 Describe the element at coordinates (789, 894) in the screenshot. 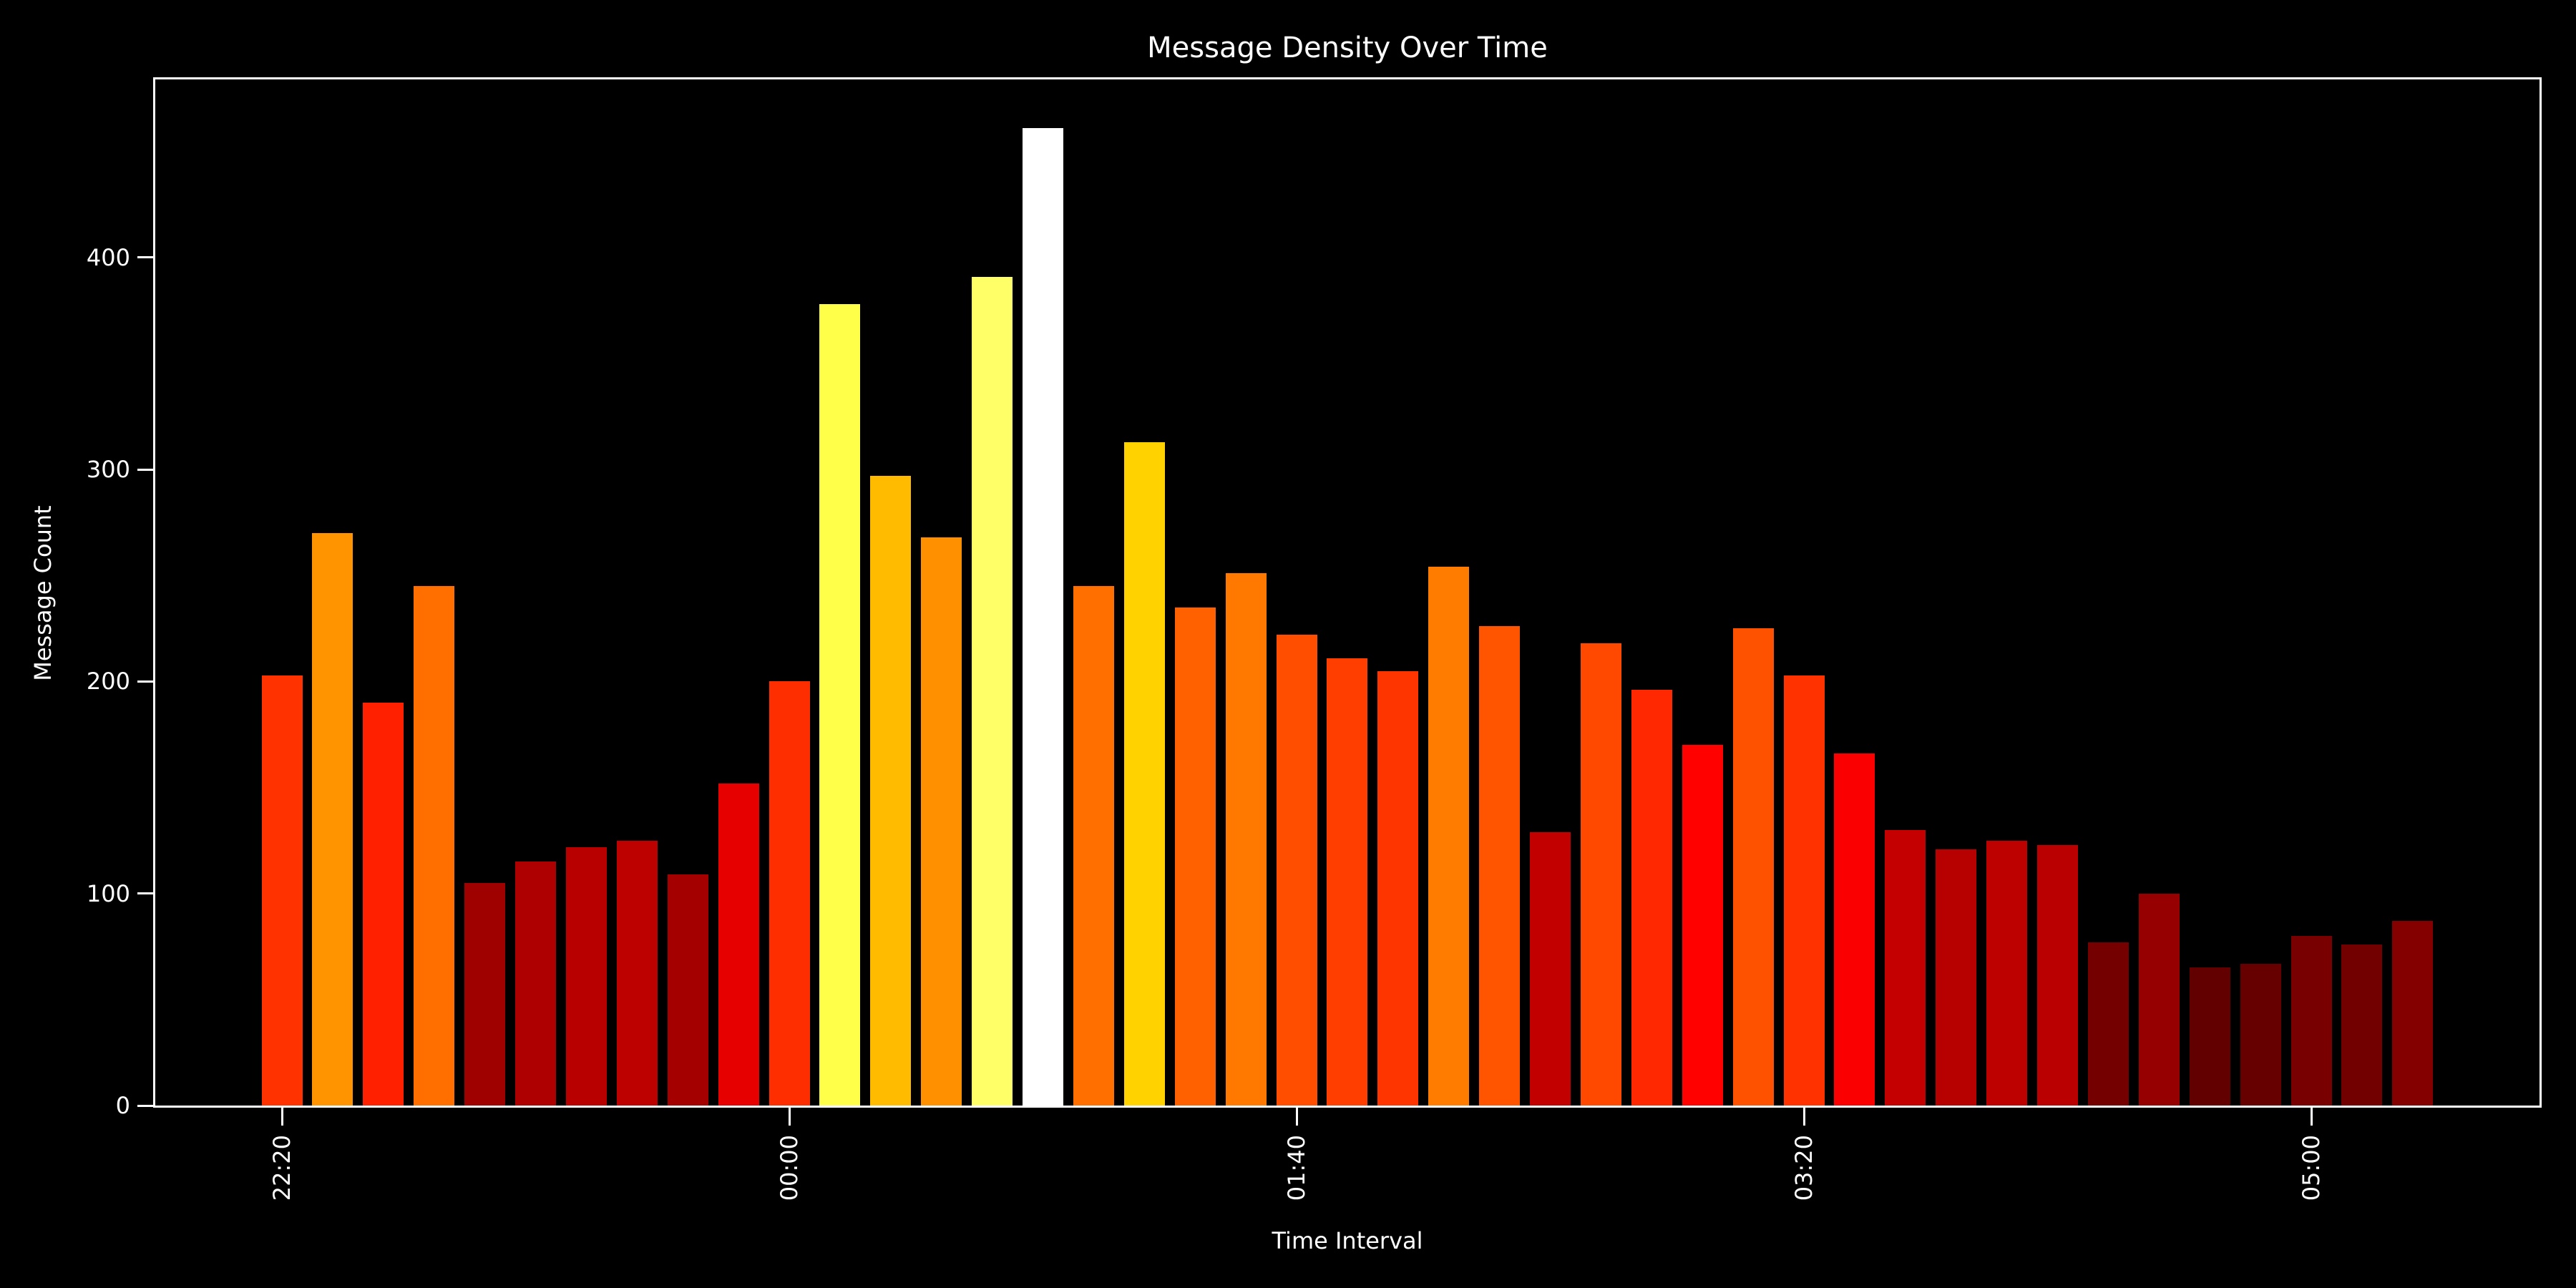

I see `bar-00:00` at that location.